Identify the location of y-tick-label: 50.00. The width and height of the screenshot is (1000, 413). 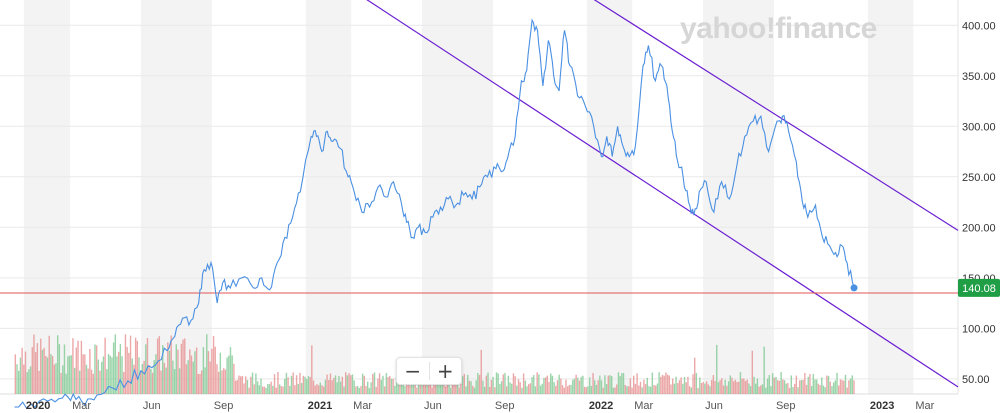
(976, 380).